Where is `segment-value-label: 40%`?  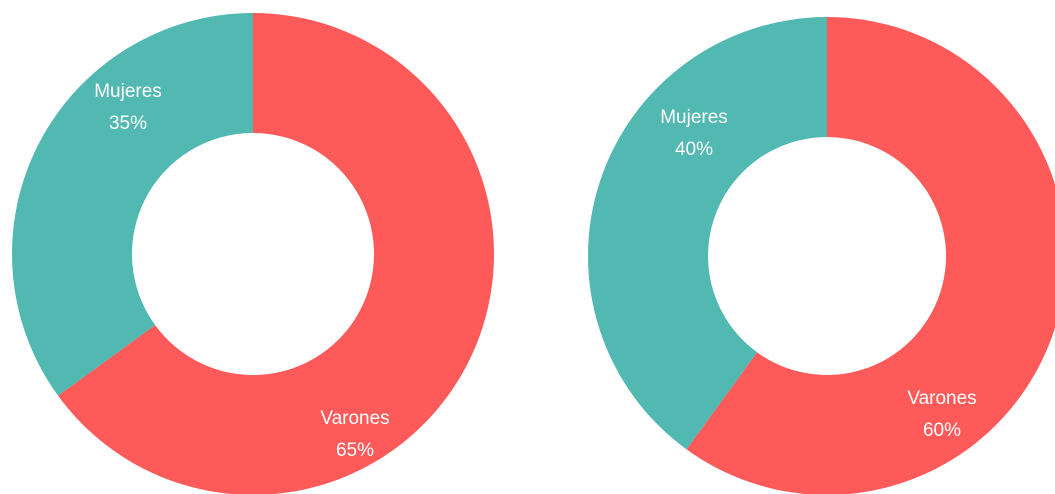
segment-value-label: 40% is located at coordinates (694, 149).